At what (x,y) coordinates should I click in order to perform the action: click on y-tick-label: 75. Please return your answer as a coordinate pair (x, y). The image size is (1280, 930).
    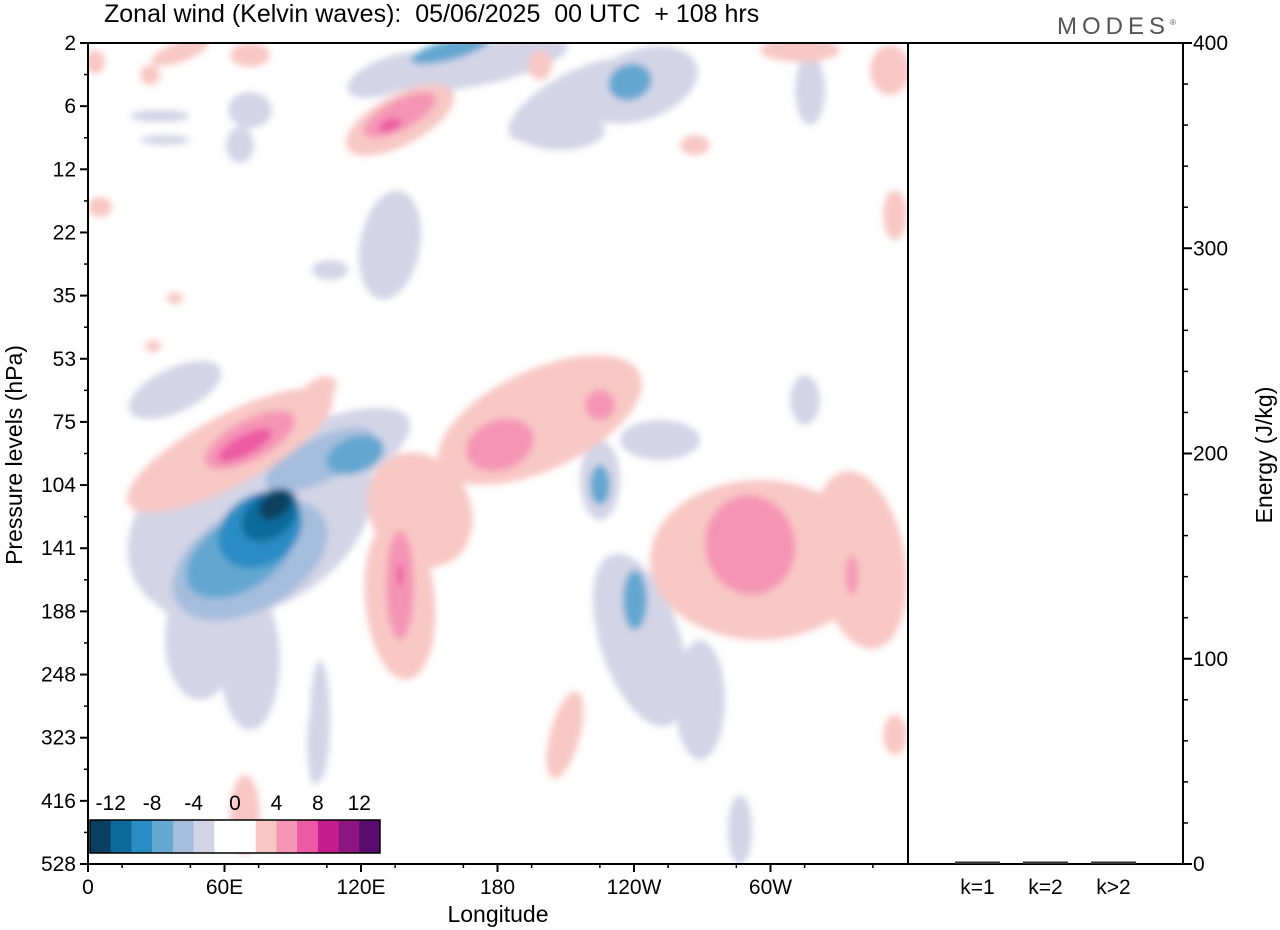
    Looking at the image, I should click on (64, 422).